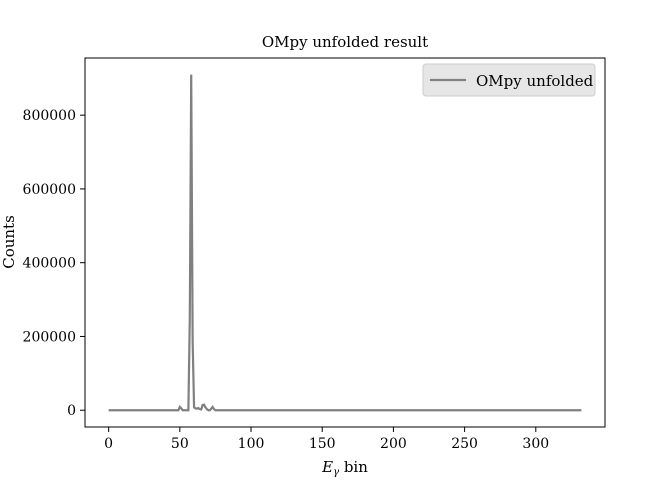  I want to click on y-tick-label: 200000, so click(49, 337).